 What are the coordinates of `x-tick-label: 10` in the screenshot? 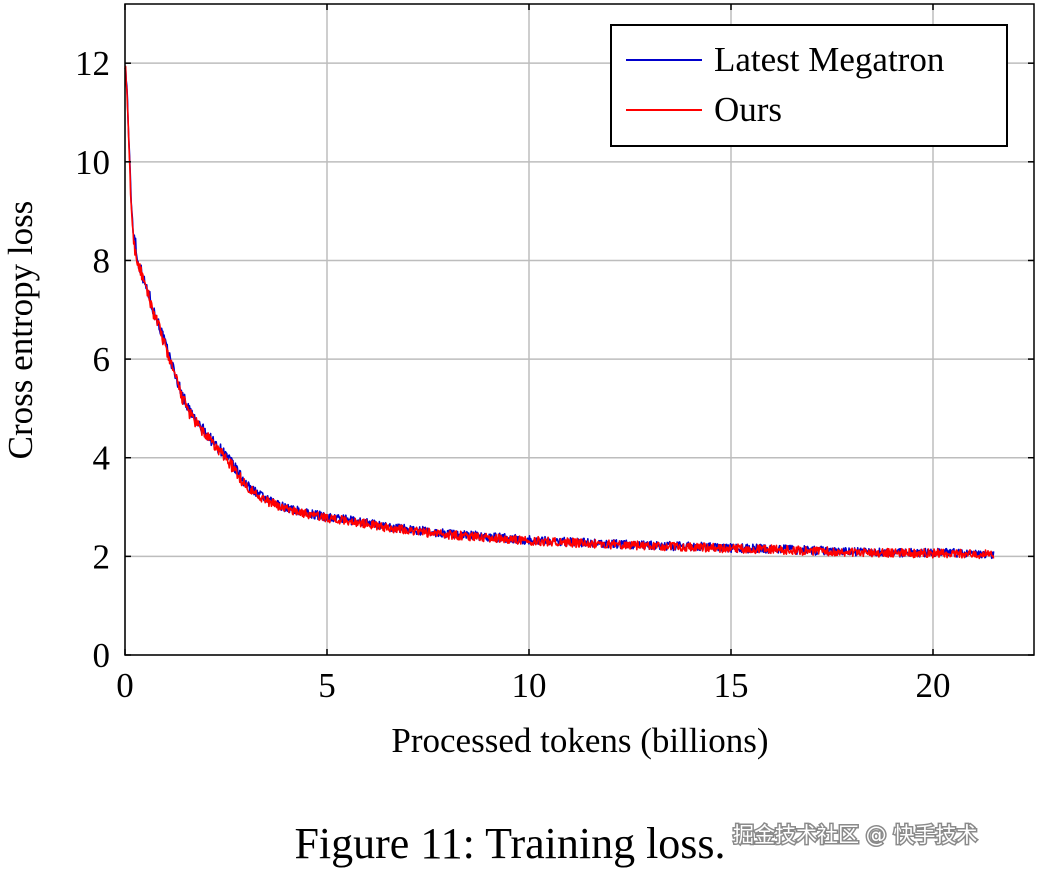 It's located at (529, 685).